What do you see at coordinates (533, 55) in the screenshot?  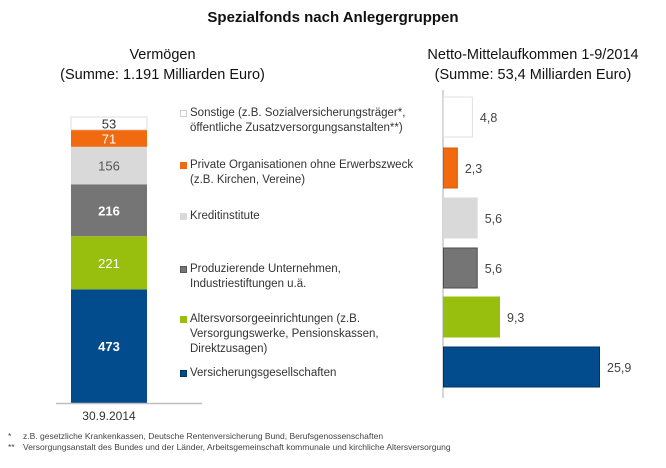 I see `right-subtitle-line-1: Netto-Mittelaufkommen 1-9/2014` at bounding box center [533, 55].